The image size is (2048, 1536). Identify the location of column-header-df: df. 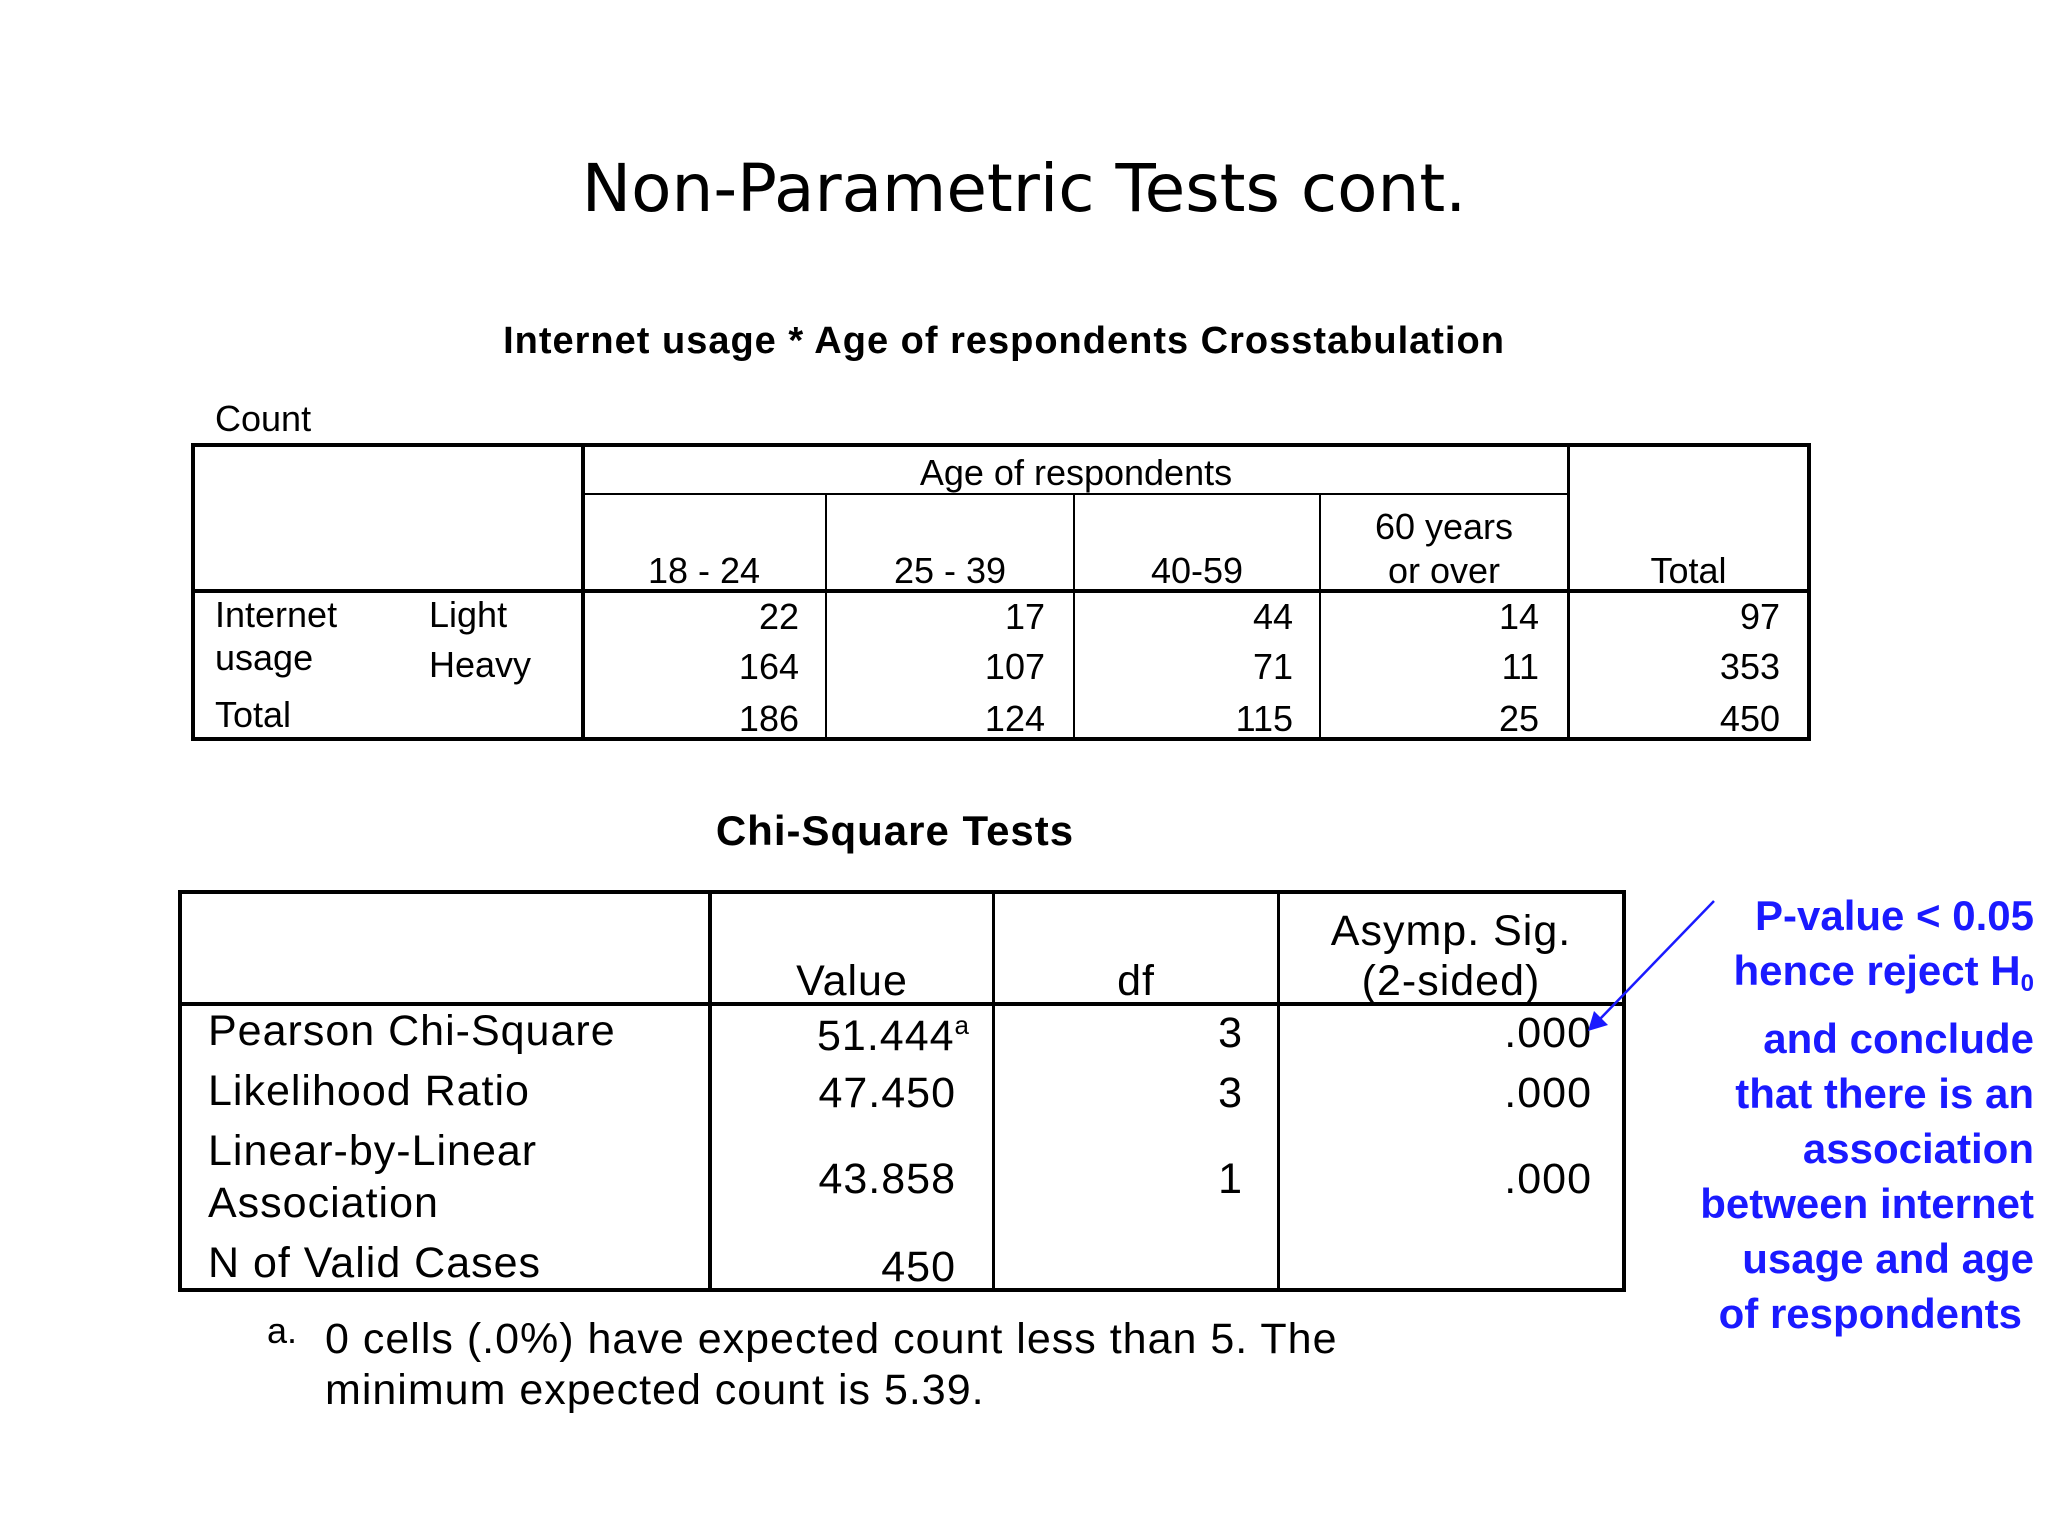
(1136, 981).